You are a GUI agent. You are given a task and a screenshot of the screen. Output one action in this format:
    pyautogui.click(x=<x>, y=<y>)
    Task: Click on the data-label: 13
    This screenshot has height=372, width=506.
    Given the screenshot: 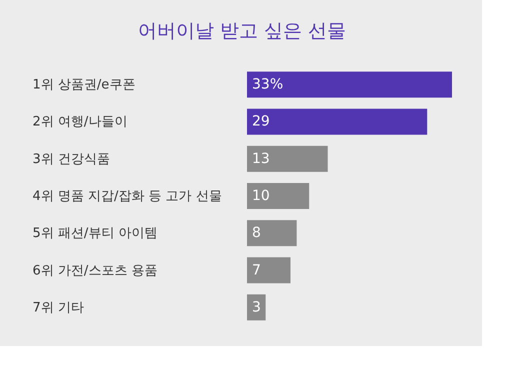 What is the action you would take?
    pyautogui.click(x=261, y=158)
    